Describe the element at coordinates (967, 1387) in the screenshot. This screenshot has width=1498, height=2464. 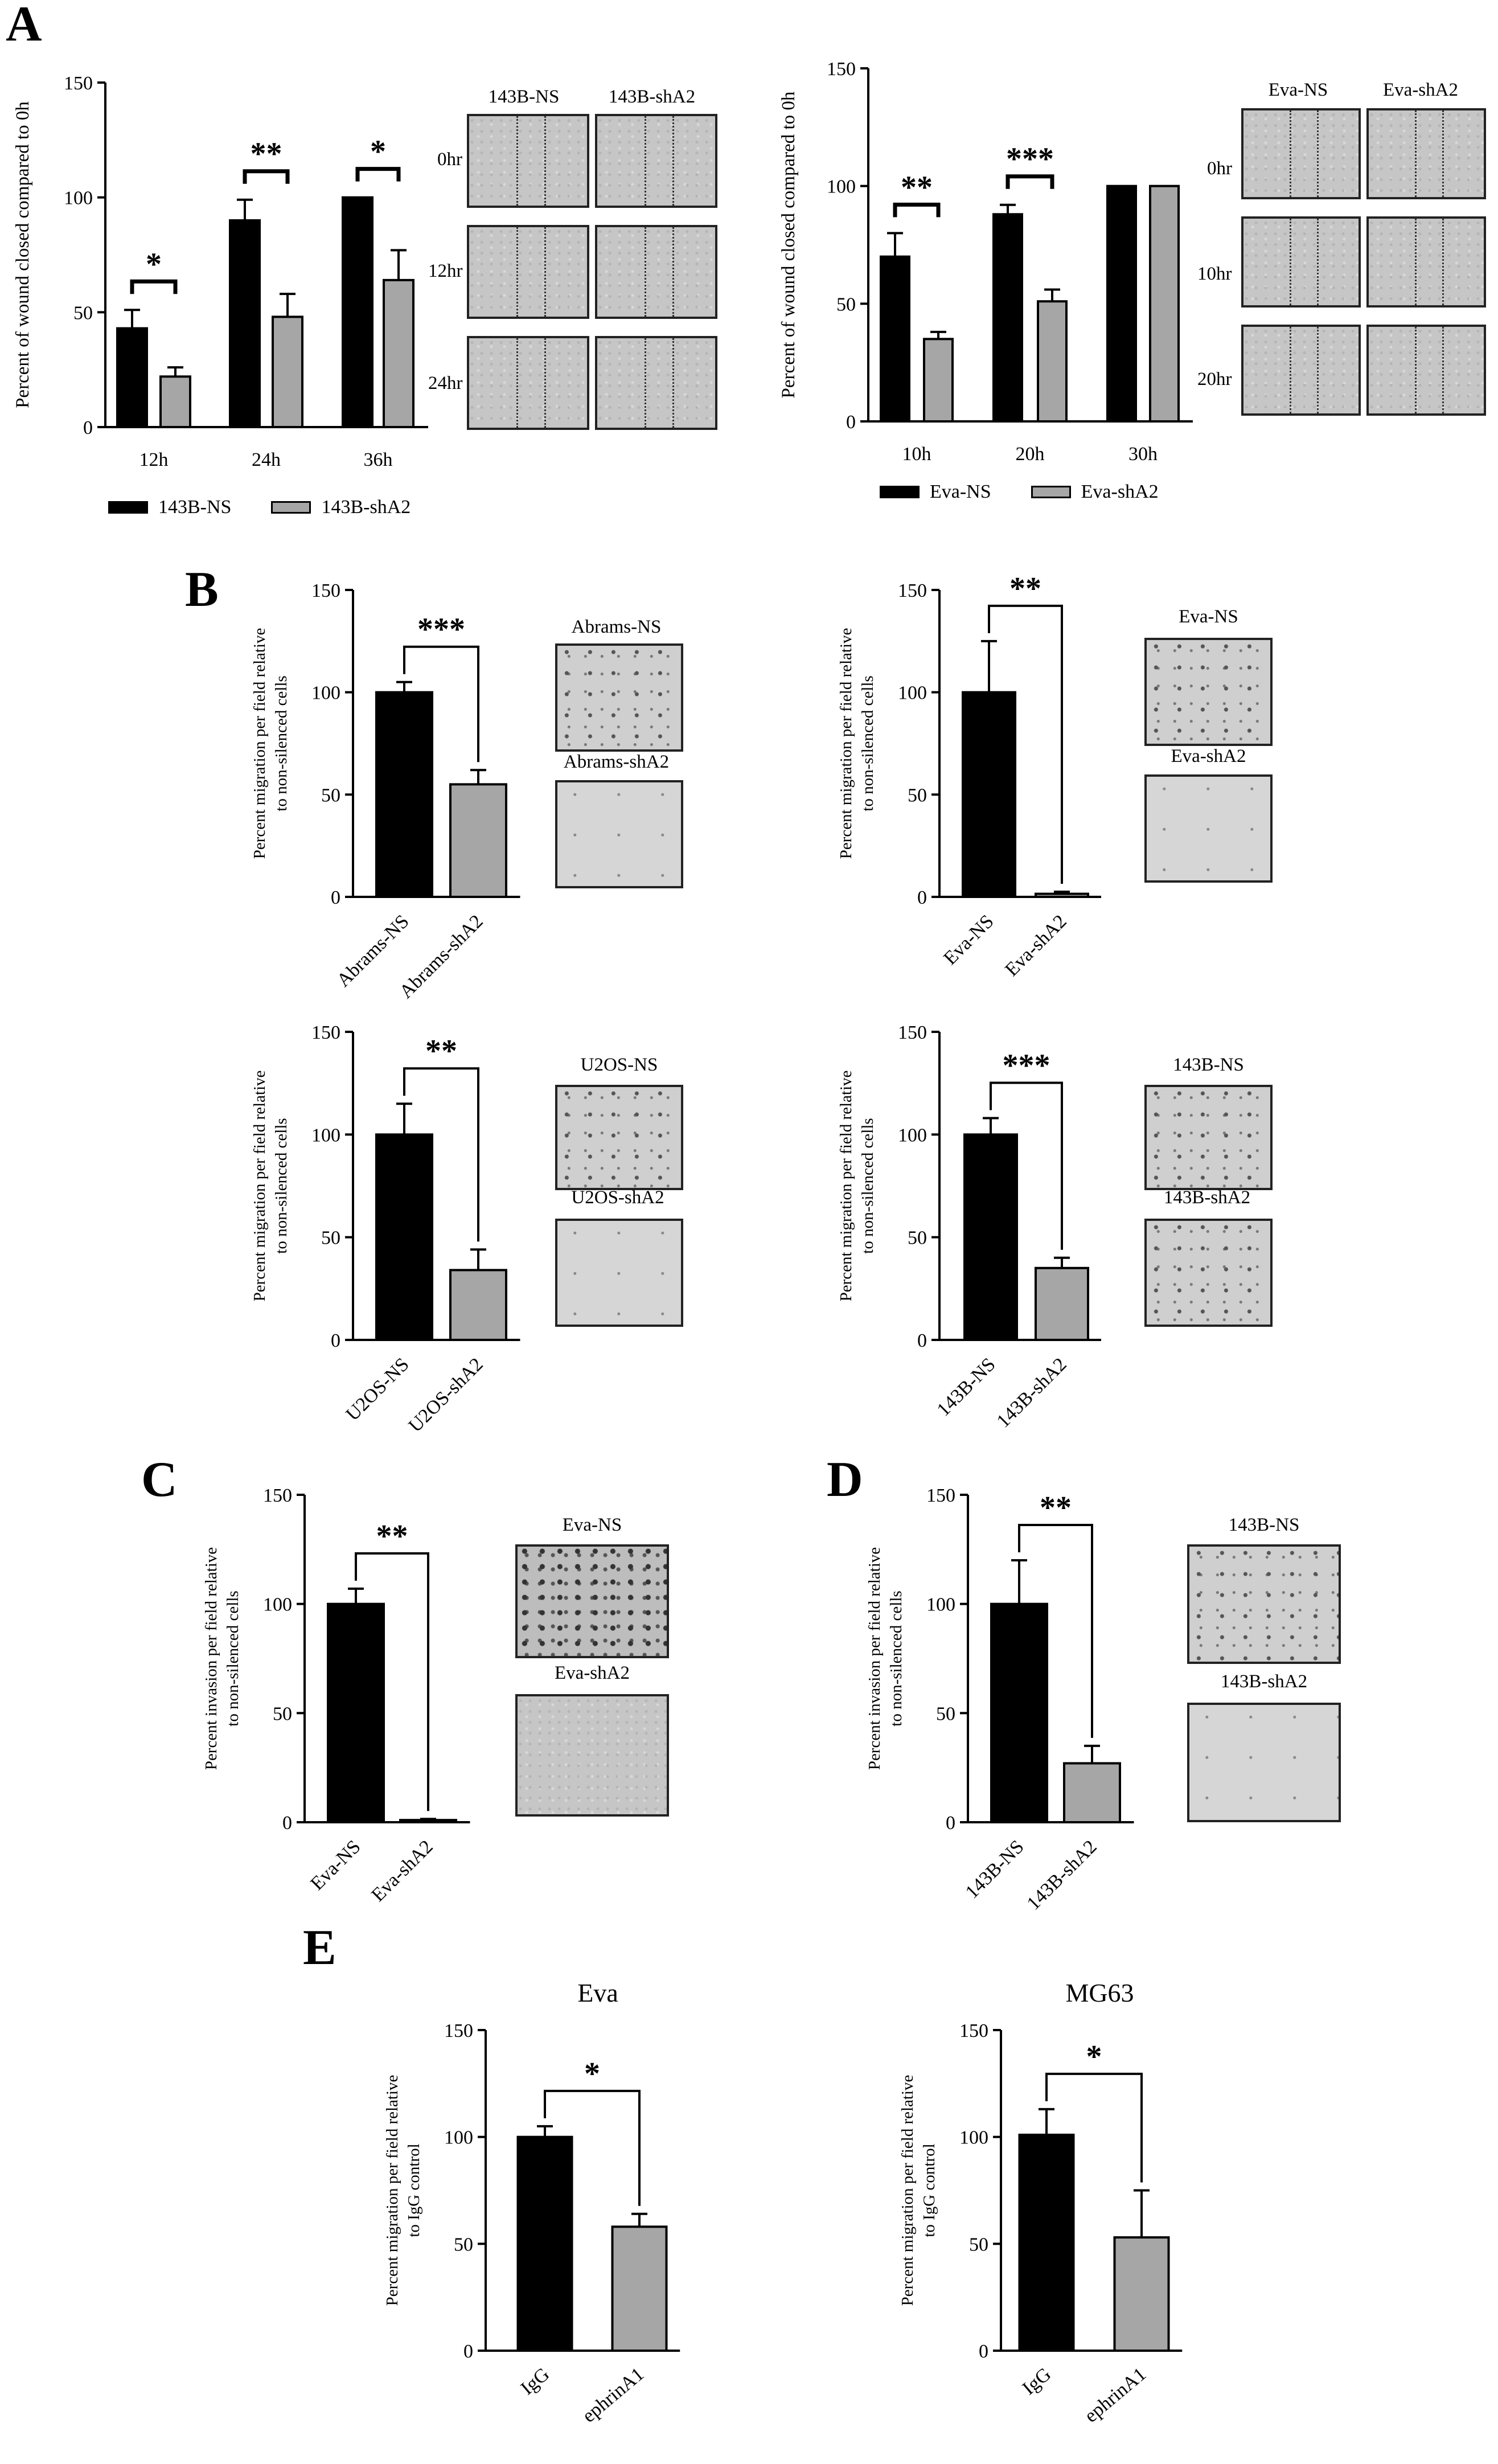
I see `x-category-label: 143B-NS` at that location.